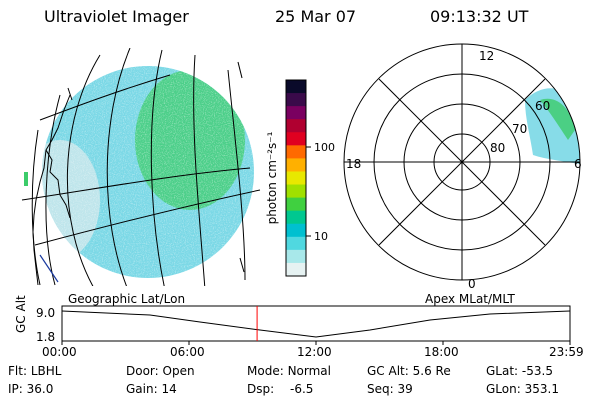 This screenshot has width=600, height=400. I want to click on date-label: 25 Mar 07, so click(316, 16).